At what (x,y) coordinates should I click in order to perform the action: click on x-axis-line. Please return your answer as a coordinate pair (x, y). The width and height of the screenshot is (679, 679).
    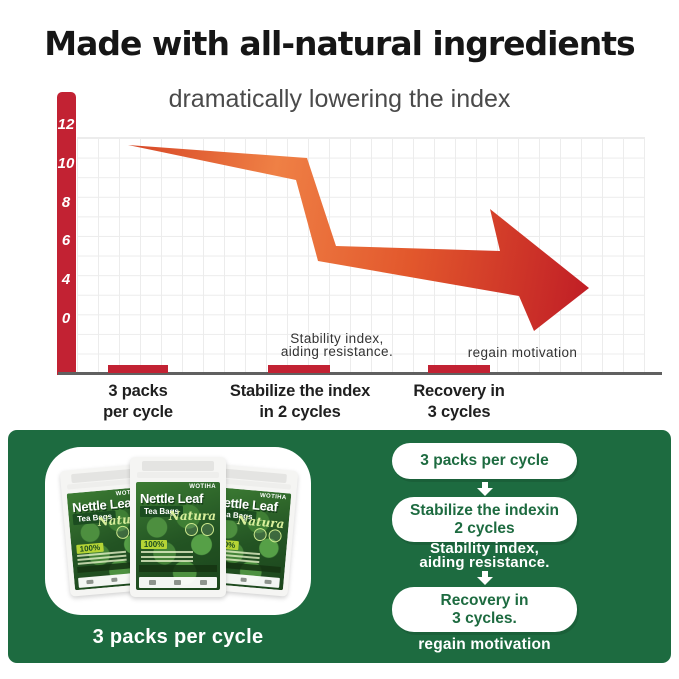
    Looking at the image, I should click on (360, 373).